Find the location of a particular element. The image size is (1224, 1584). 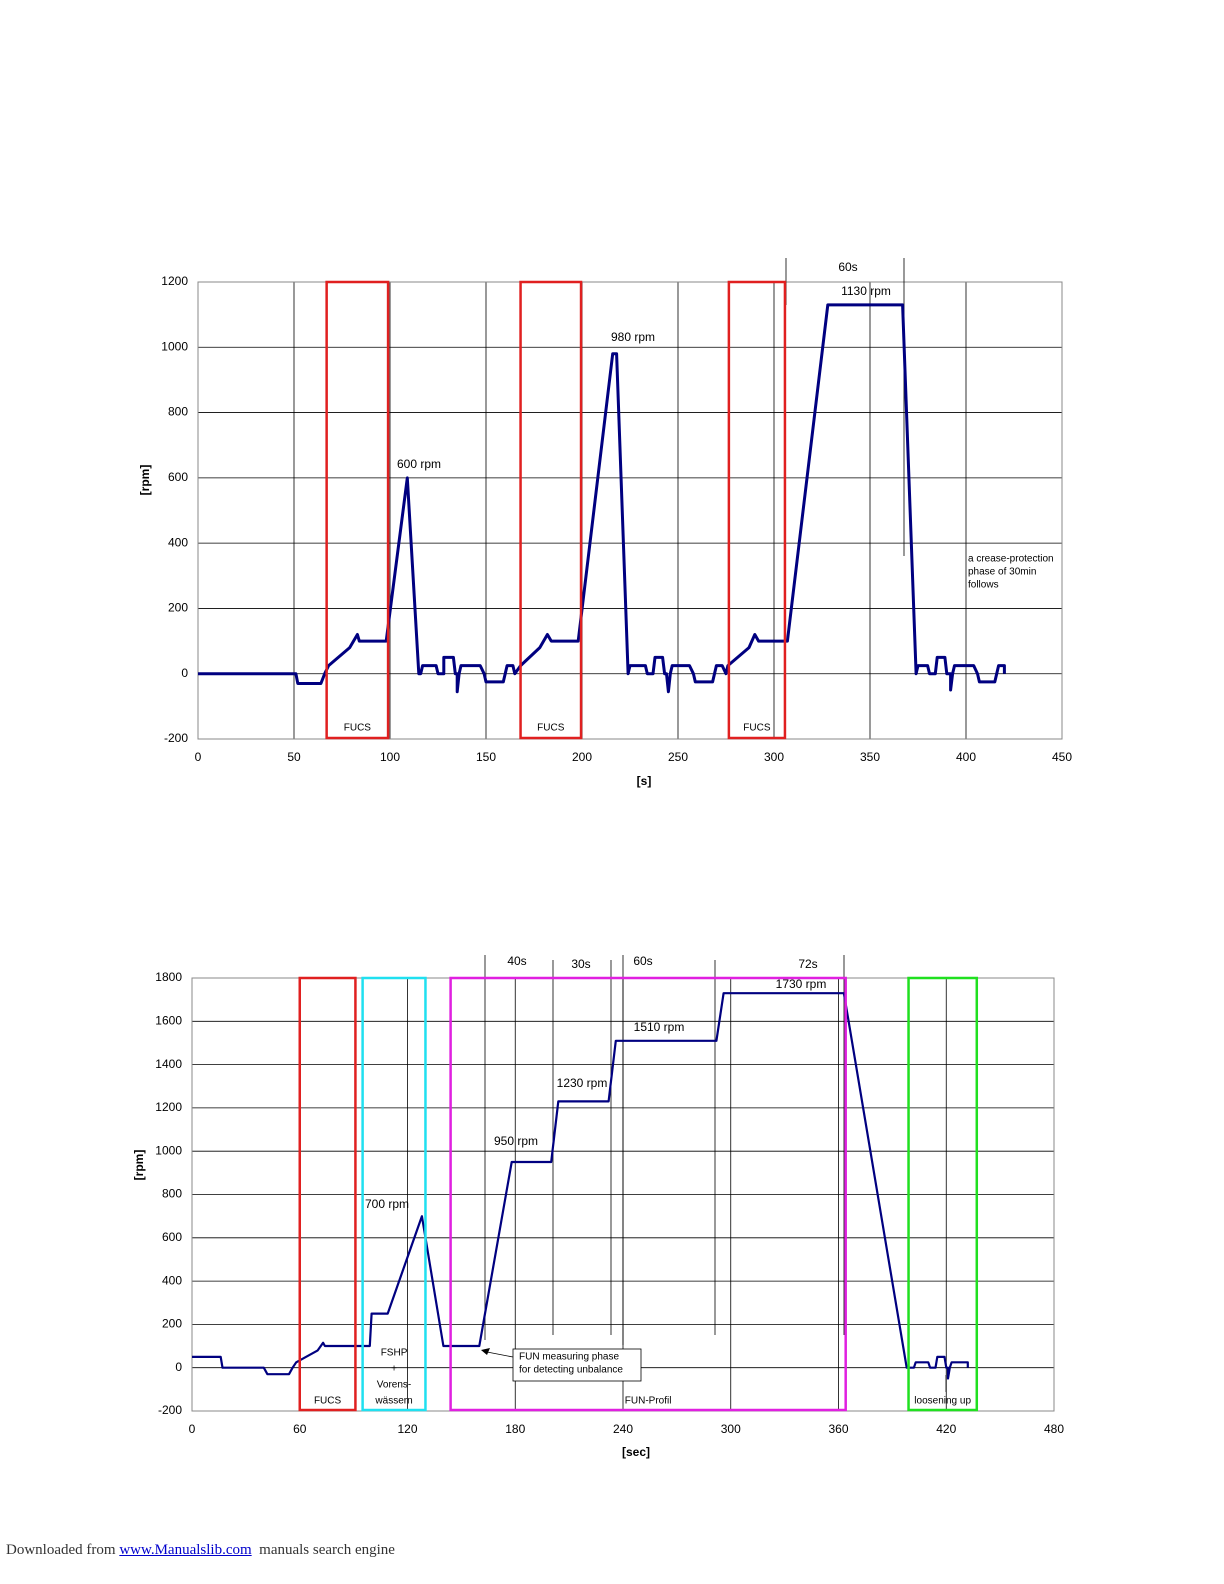

x-tick-label: 240 is located at coordinates (623, 1429).